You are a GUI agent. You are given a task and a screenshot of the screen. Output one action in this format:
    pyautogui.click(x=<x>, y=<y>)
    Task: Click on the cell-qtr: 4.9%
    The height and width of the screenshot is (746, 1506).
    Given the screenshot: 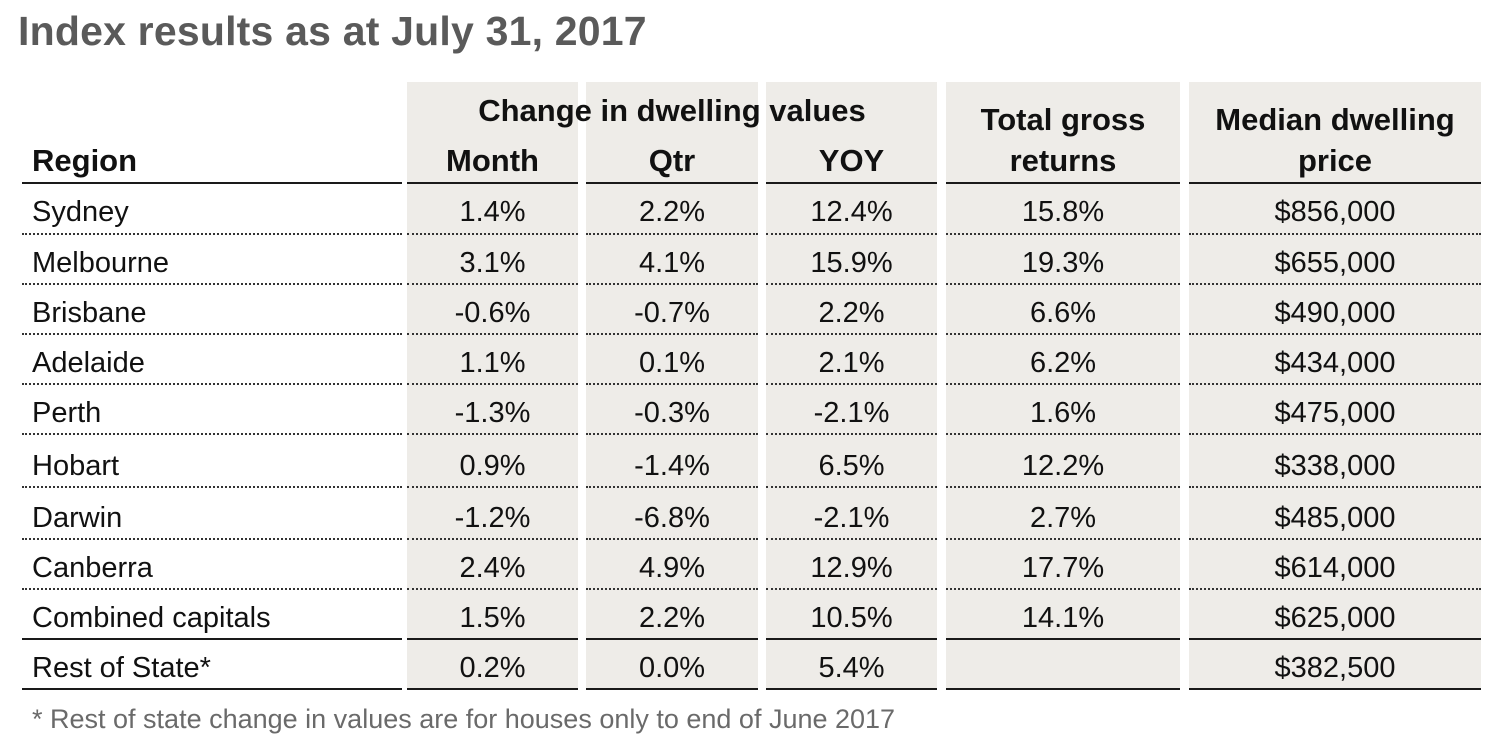 What is the action you would take?
    pyautogui.click(x=672, y=568)
    